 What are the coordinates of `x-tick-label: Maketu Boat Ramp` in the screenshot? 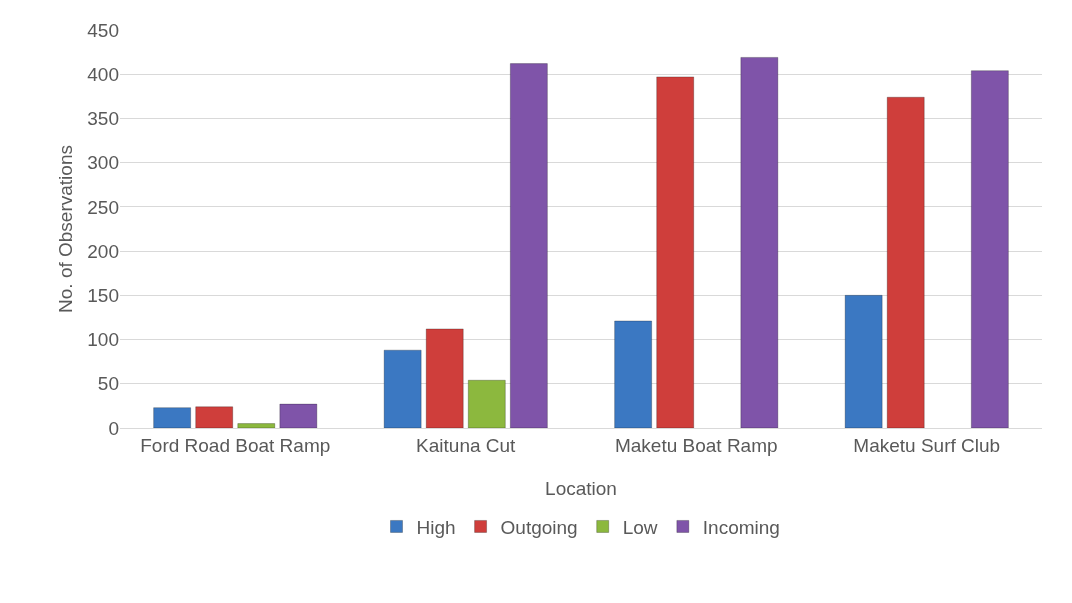 It's located at (696, 445).